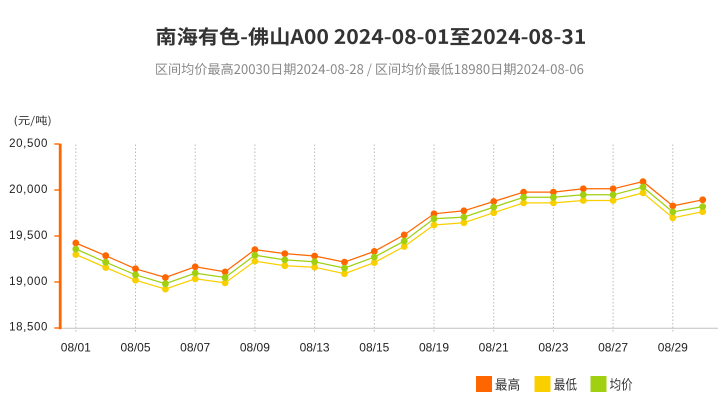 Image resolution: width=723 pixels, height=401 pixels. Describe the element at coordinates (28, 190) in the screenshot. I see `svg-text: 20,000` at that location.